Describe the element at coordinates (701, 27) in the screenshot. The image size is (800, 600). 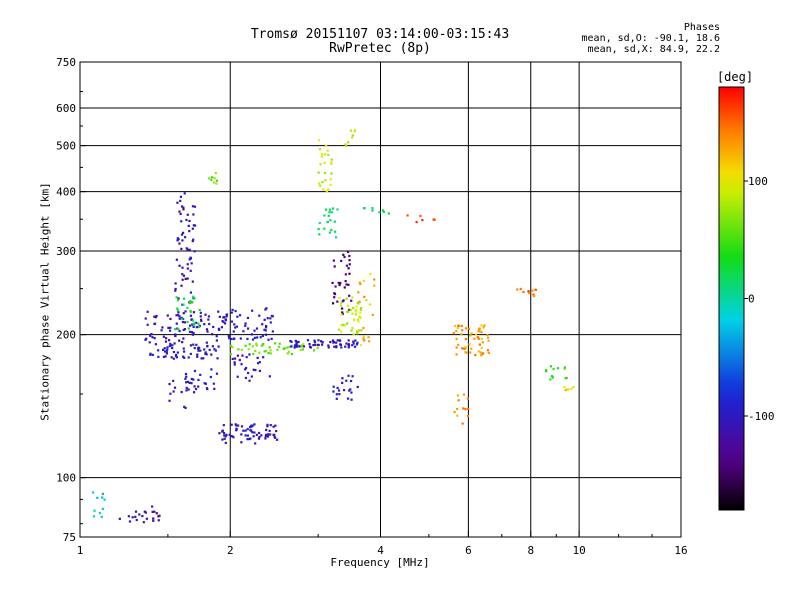
I see `phases-heading: Phases` at that location.